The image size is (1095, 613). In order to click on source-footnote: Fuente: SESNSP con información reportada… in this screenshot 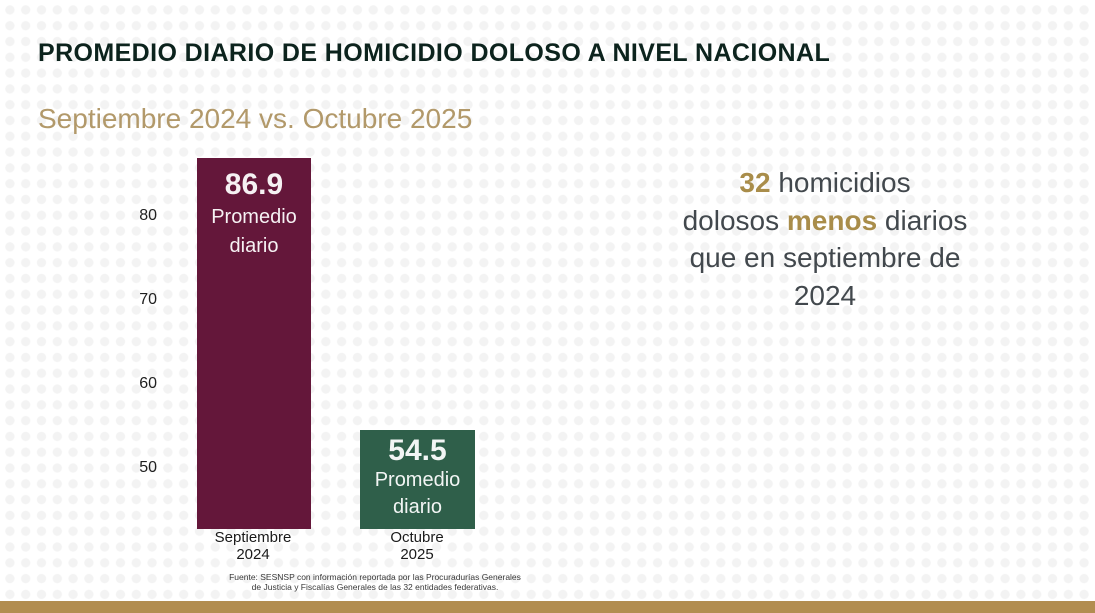, I will do `click(375, 582)`.